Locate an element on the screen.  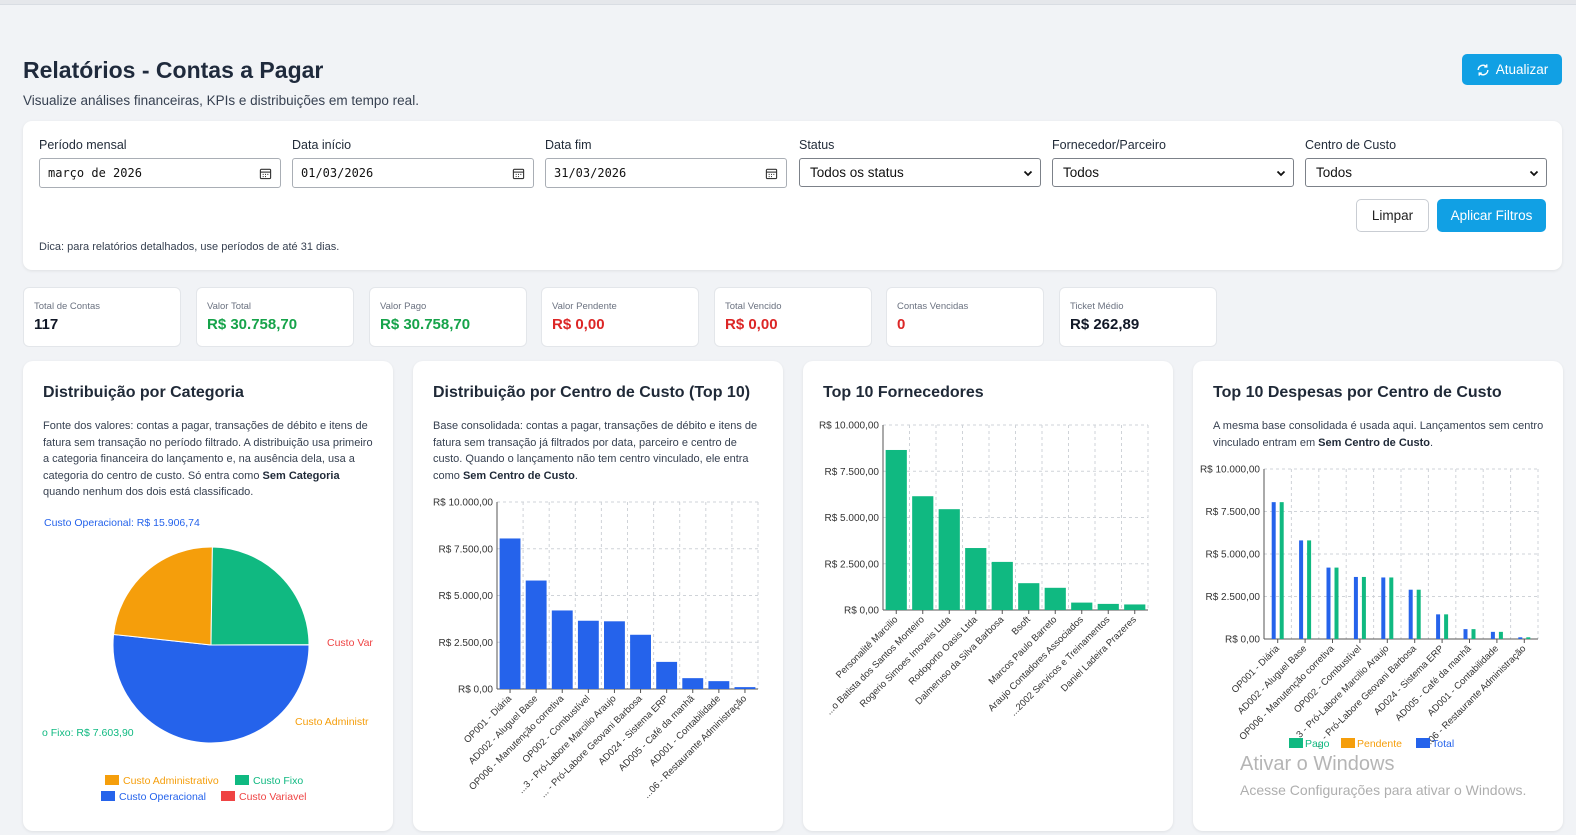
kpi-ticket-medio: Ticket Médio R$ 262,89 is located at coordinates (1138, 317).